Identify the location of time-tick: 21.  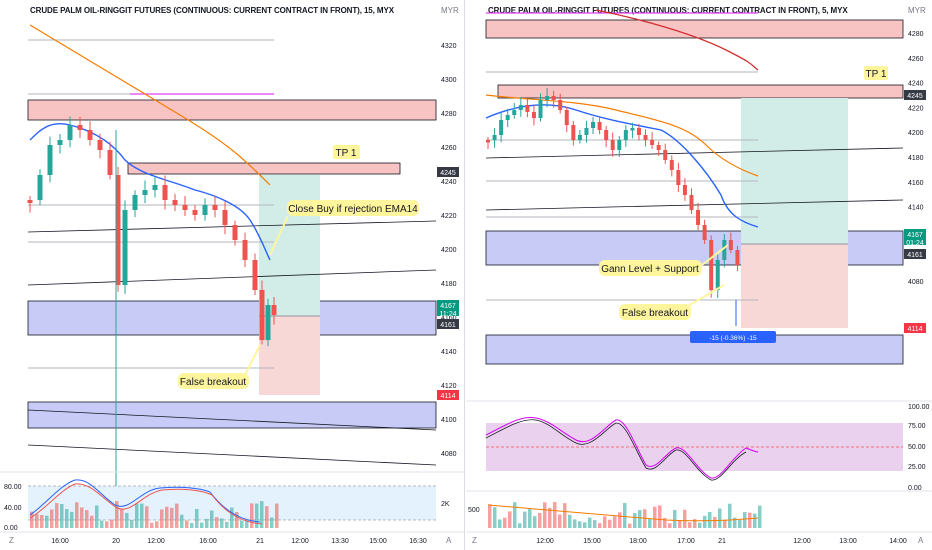
(722, 541).